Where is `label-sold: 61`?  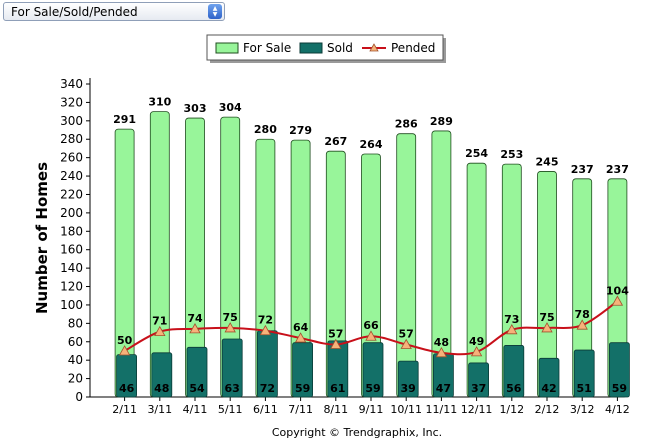 label-sold: 61 is located at coordinates (337, 388).